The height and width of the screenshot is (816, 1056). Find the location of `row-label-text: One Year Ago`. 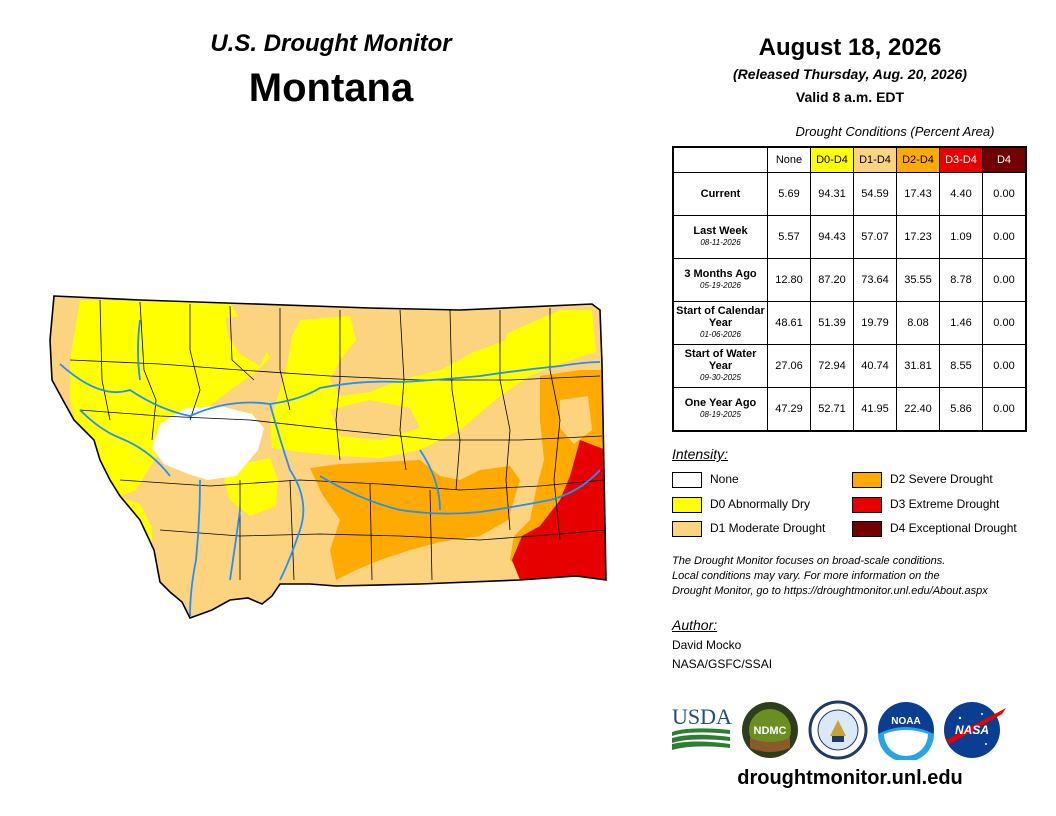

row-label-text: One Year Ago is located at coordinates (720, 403).